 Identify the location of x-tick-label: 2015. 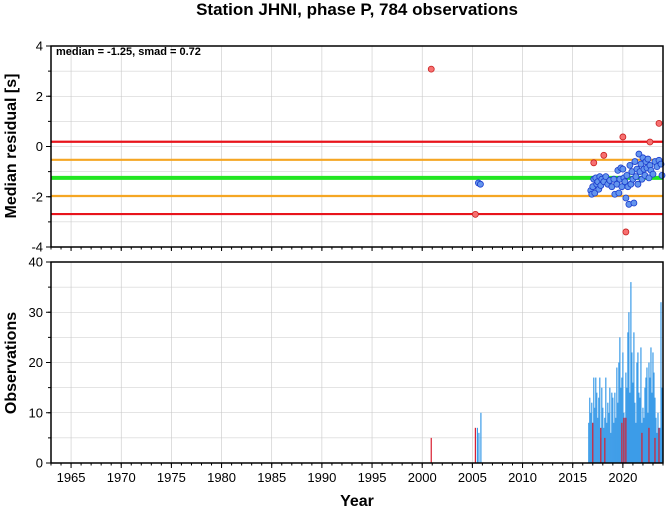
(572, 477).